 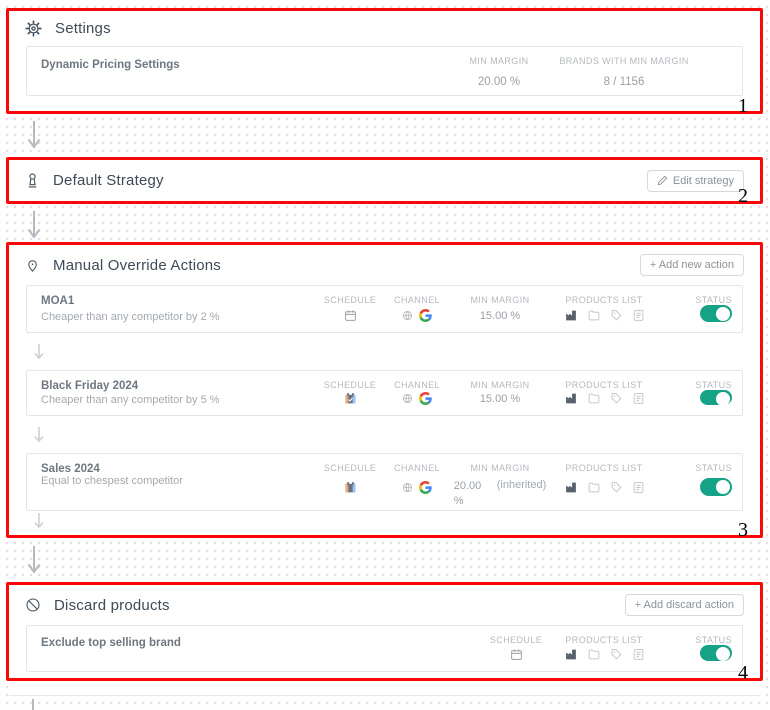 What do you see at coordinates (695, 180) in the screenshot?
I see `edit-strategy-button: Edit strategy` at bounding box center [695, 180].